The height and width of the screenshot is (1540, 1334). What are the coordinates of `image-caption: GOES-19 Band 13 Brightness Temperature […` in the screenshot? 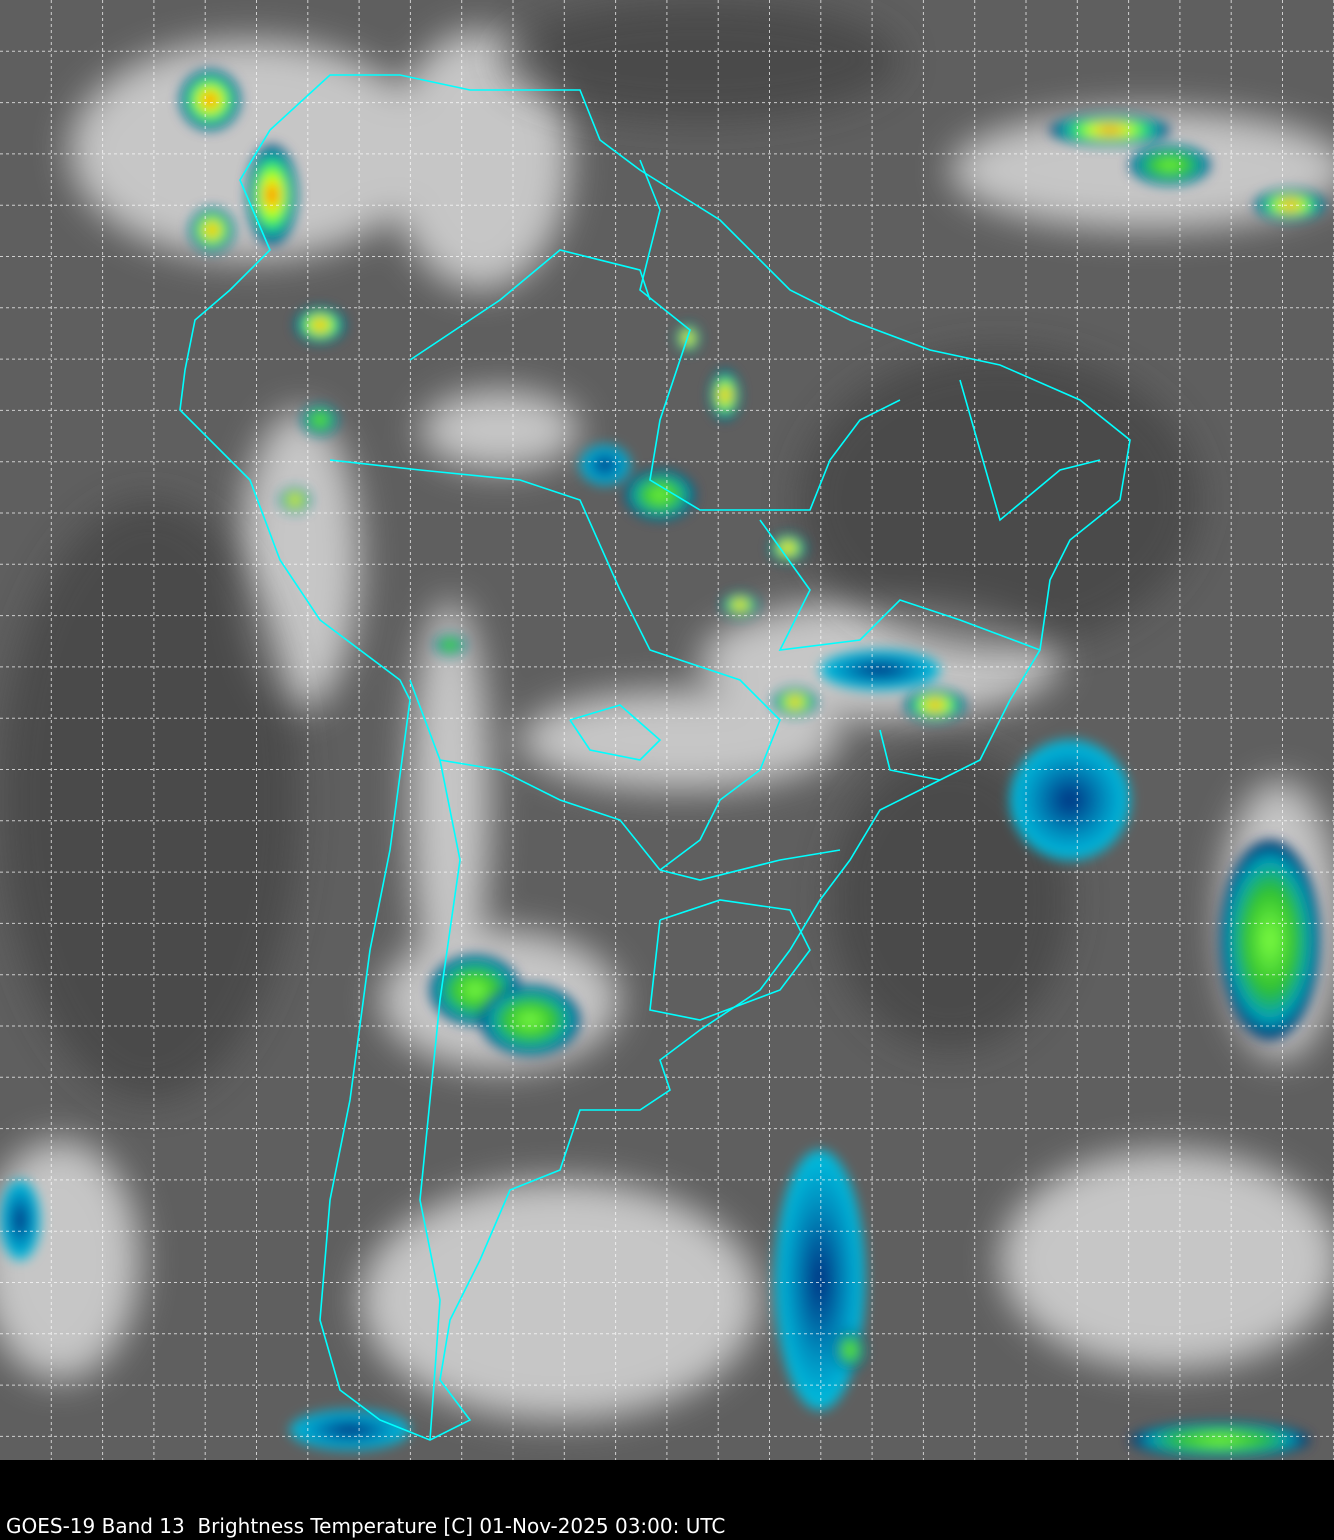 It's located at (366, 1526).